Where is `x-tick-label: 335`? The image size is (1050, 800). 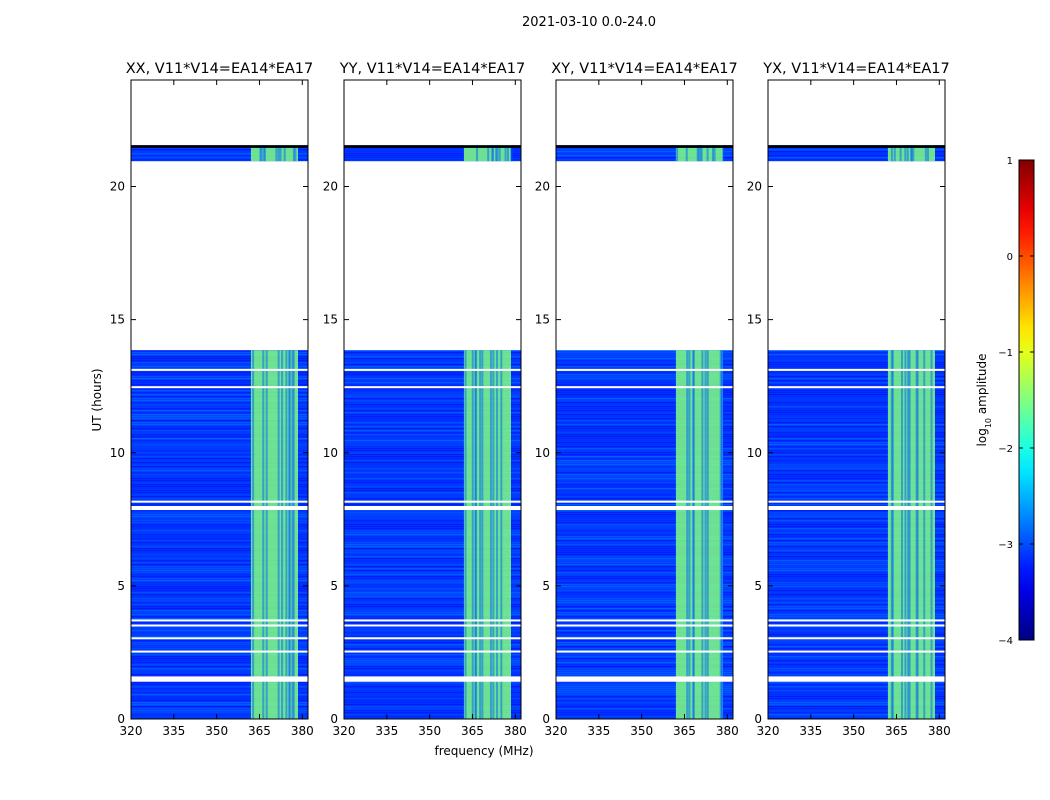 x-tick-label: 335 is located at coordinates (598, 731).